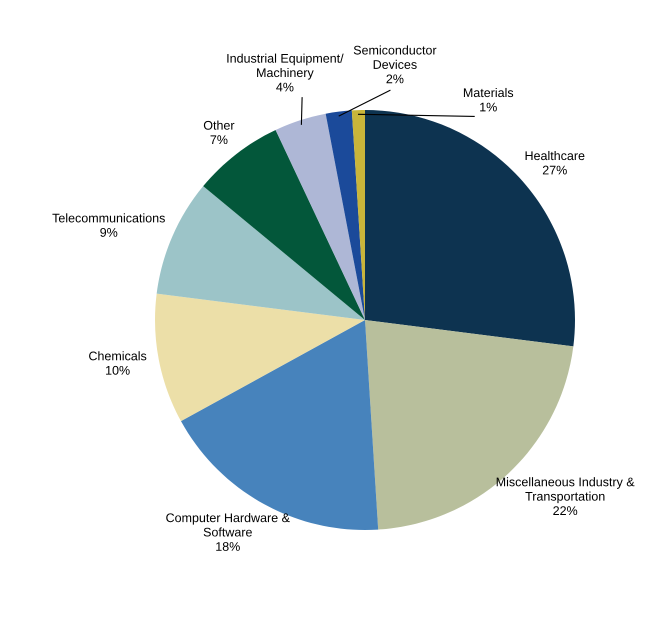  Describe the element at coordinates (555, 155) in the screenshot. I see `slice-label: Healthcare` at that location.